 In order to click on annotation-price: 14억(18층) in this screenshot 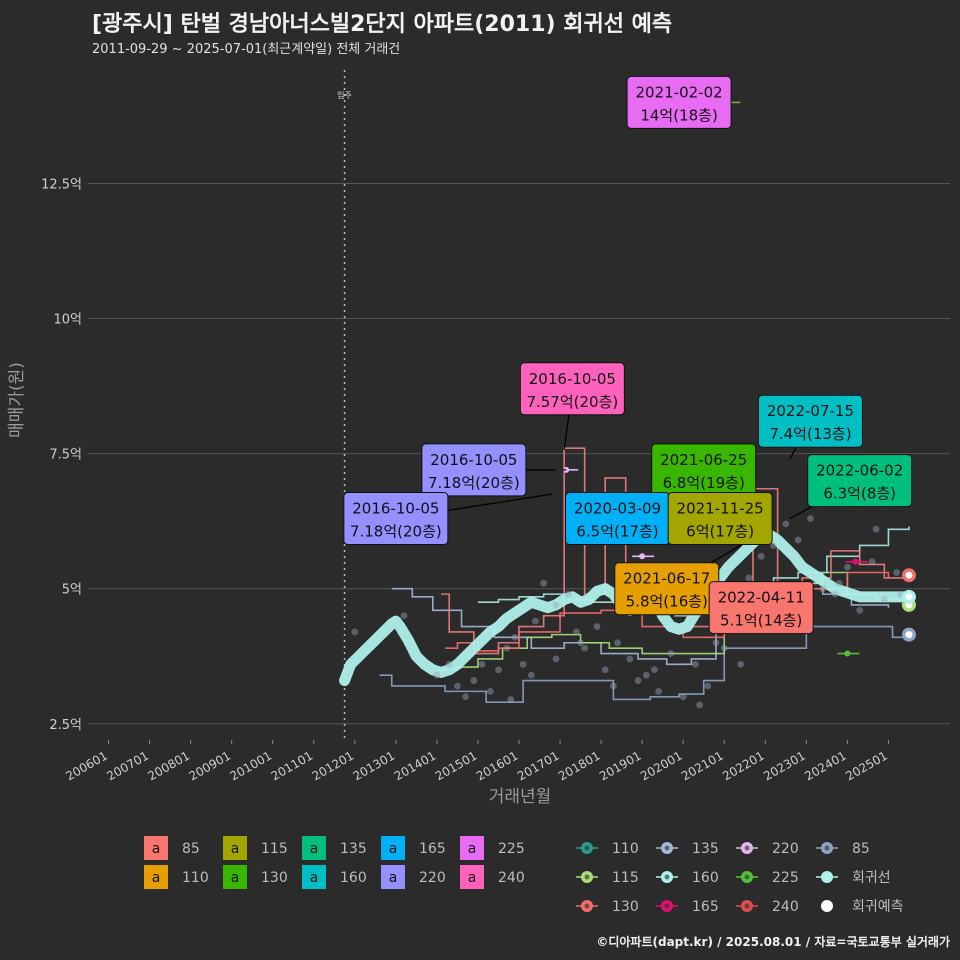, I will do `click(678, 115)`.